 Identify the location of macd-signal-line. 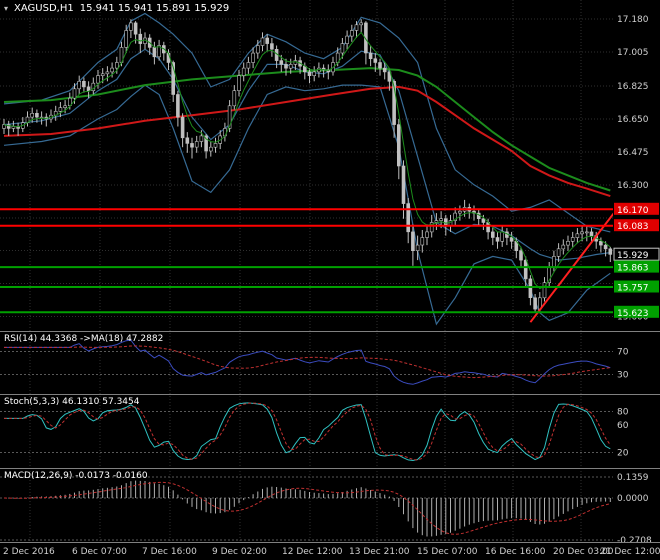
(307, 508).